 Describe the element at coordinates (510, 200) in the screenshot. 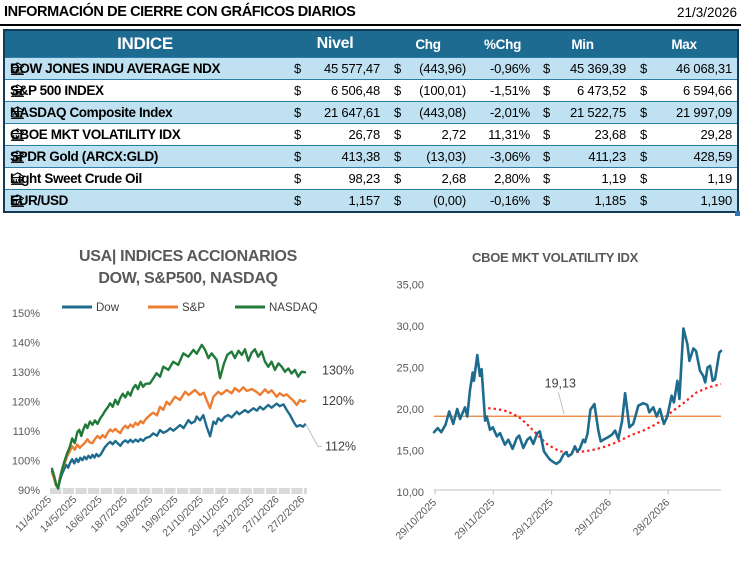

I see `cell-pchg: -0,16%` at that location.